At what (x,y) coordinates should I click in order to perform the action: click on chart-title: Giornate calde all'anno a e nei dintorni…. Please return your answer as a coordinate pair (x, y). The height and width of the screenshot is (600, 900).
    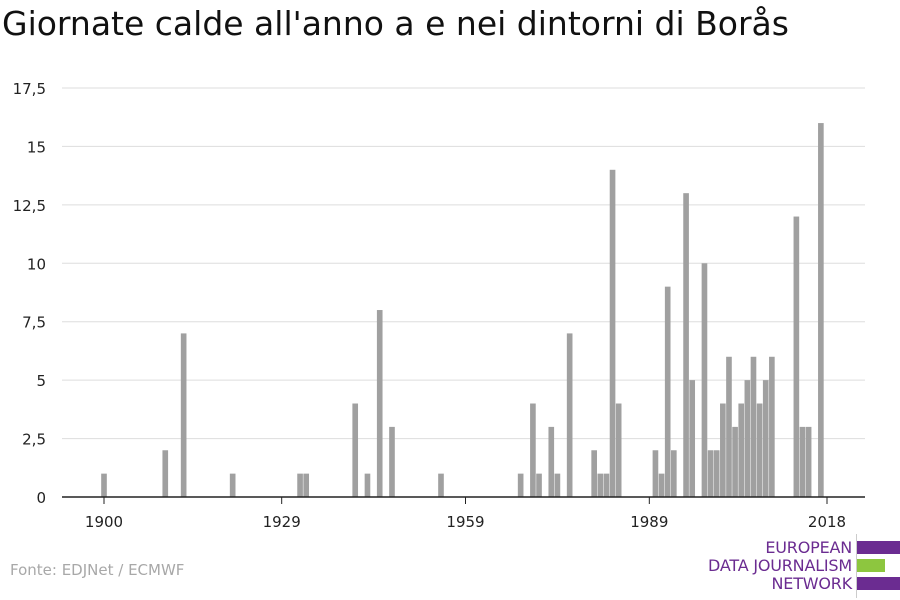
    Looking at the image, I should click on (395, 23).